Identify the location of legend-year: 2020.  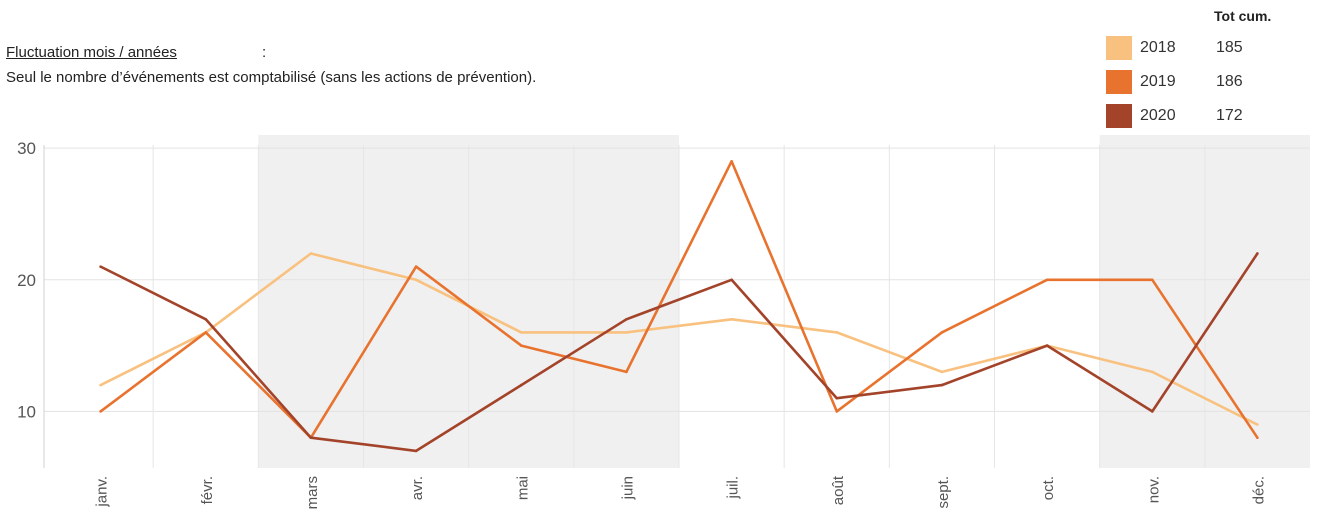
(1158, 115).